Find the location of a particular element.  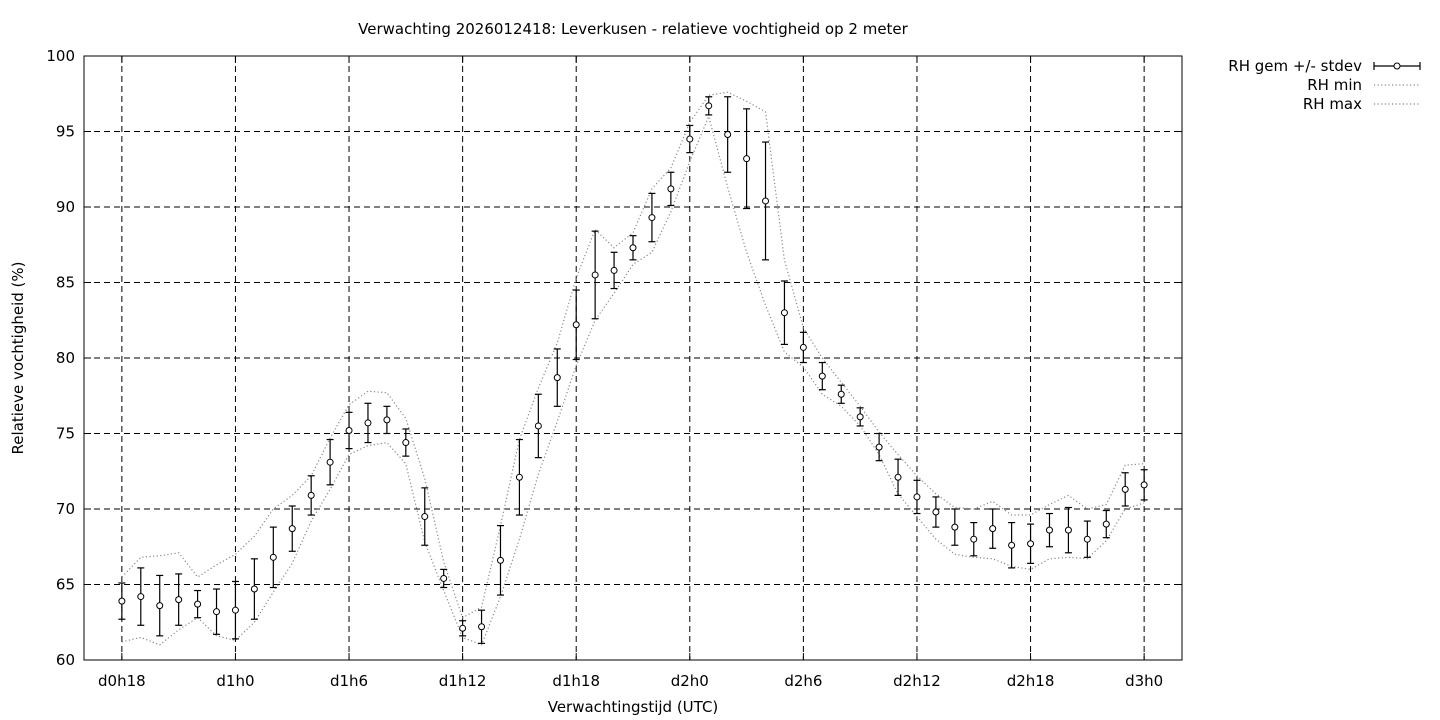

x-tick-label: d2h6 is located at coordinates (803, 681).